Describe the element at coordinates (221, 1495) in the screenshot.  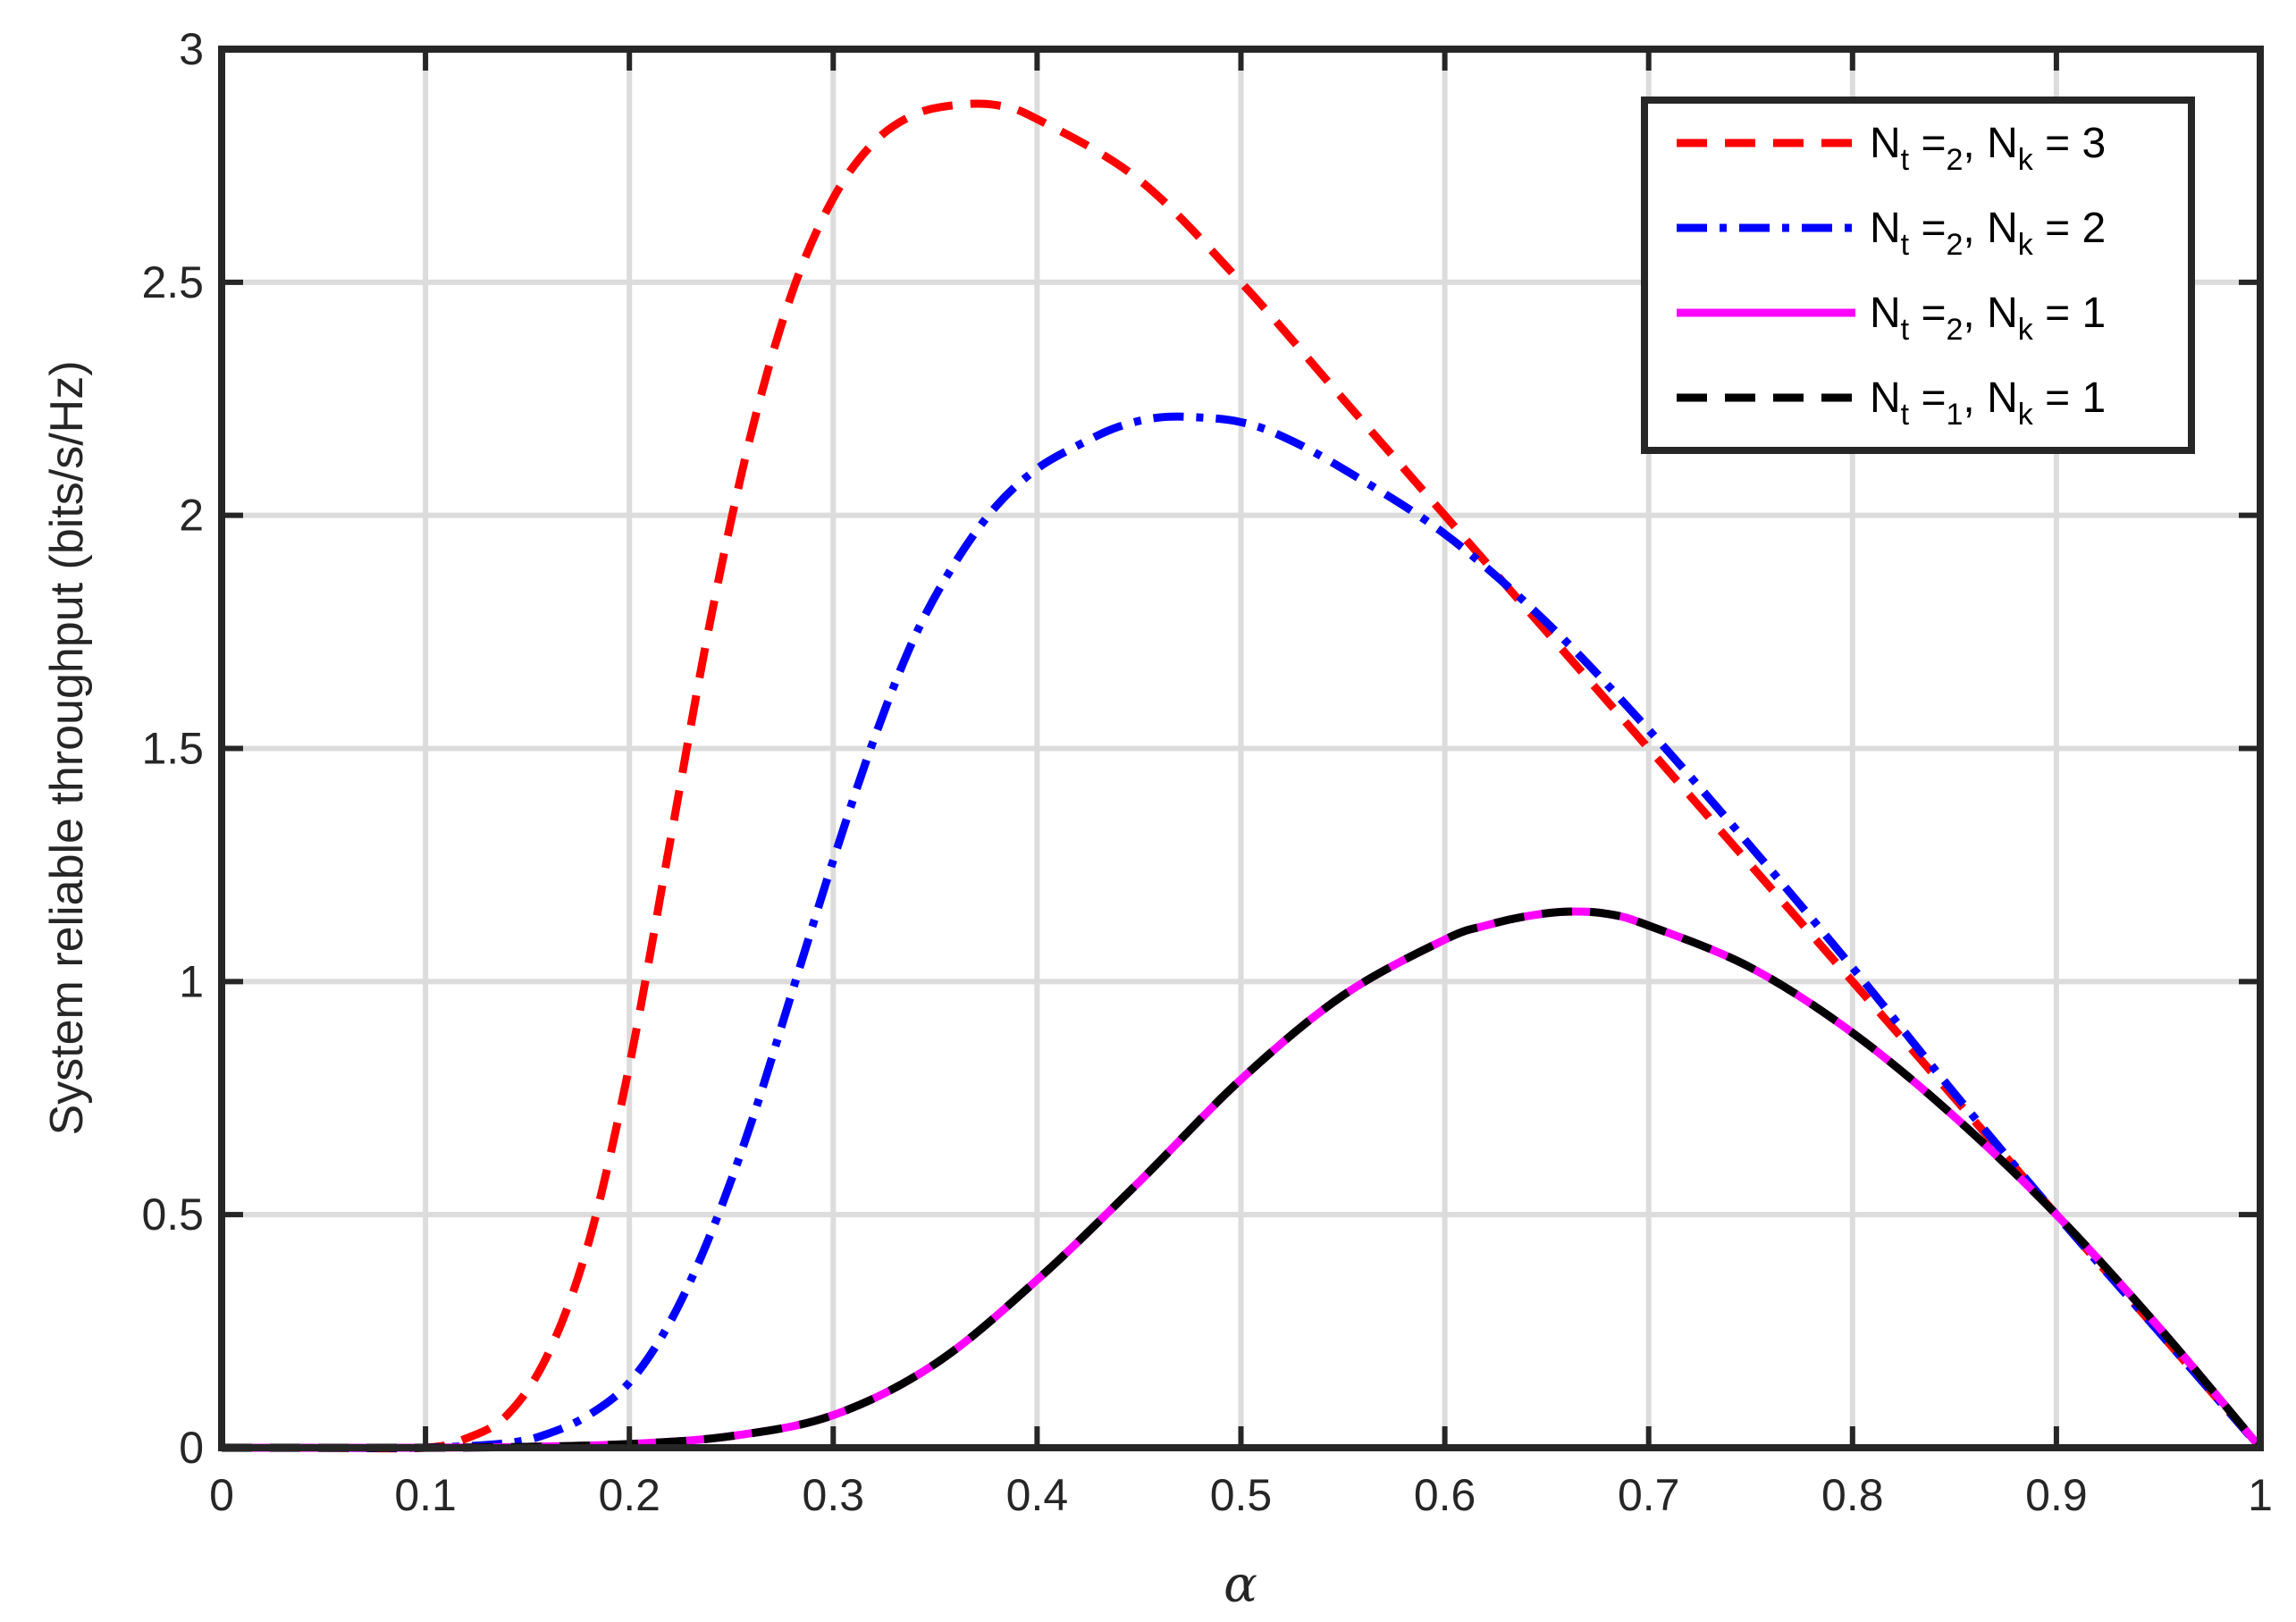
I see `x-tick-label: 0` at that location.